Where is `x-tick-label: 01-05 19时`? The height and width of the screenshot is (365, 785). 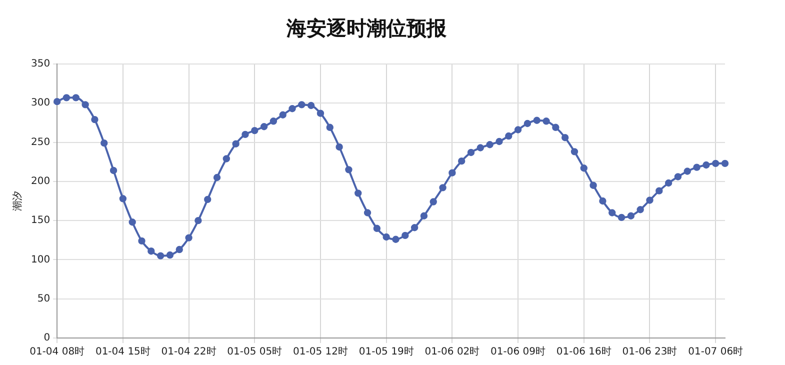
x-tick-label: 01-05 19时 is located at coordinates (386, 352).